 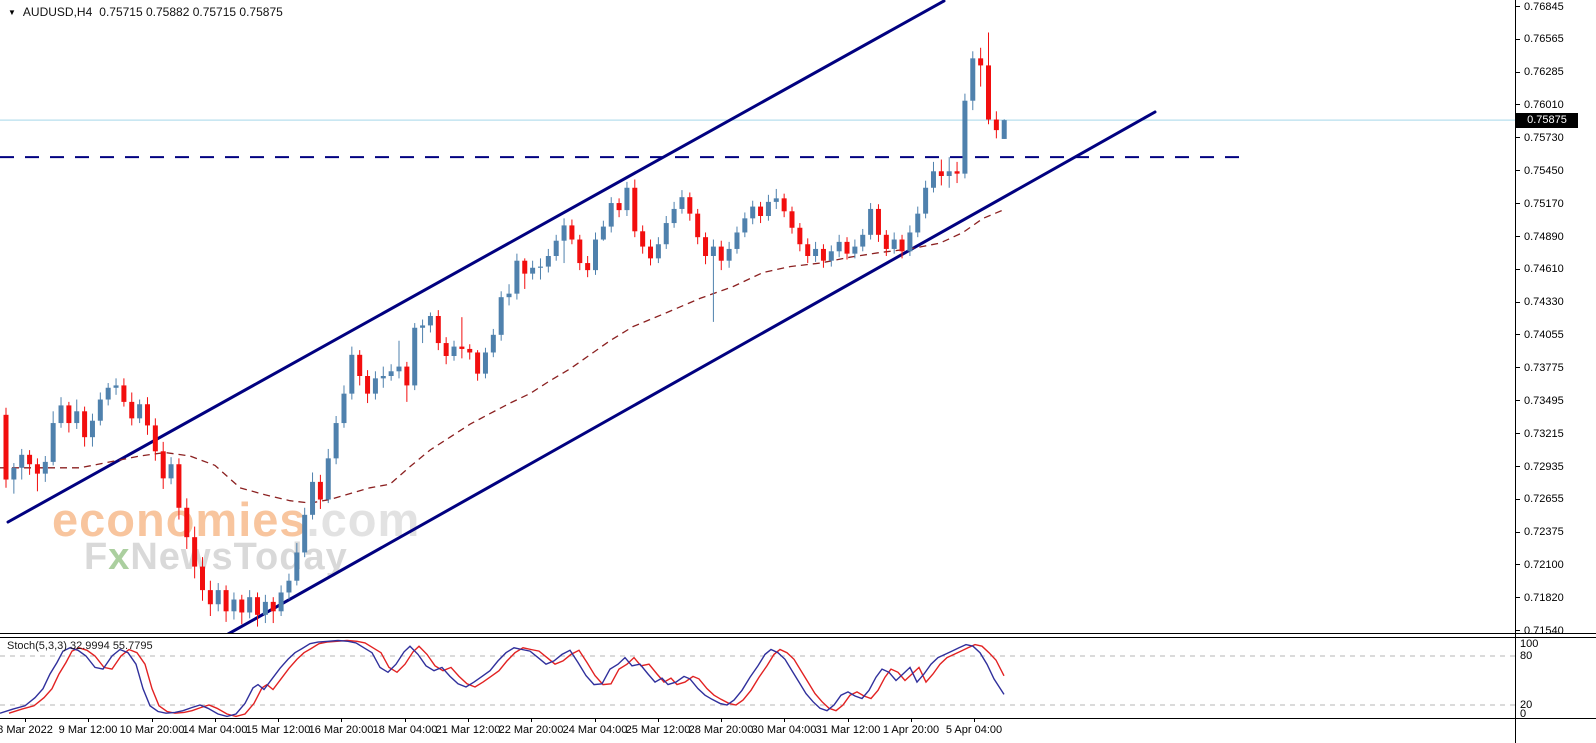 What do you see at coordinates (798, 718) in the screenshot?
I see `time-axis-border` at bounding box center [798, 718].